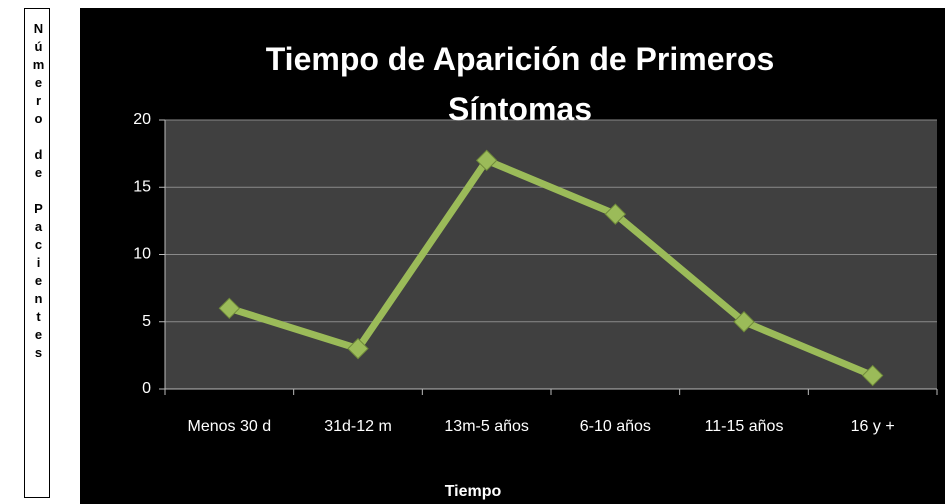 This screenshot has width=945, height=504. Describe the element at coordinates (230, 426) in the screenshot. I see `x-tick-label: Menos 30 d` at that location.